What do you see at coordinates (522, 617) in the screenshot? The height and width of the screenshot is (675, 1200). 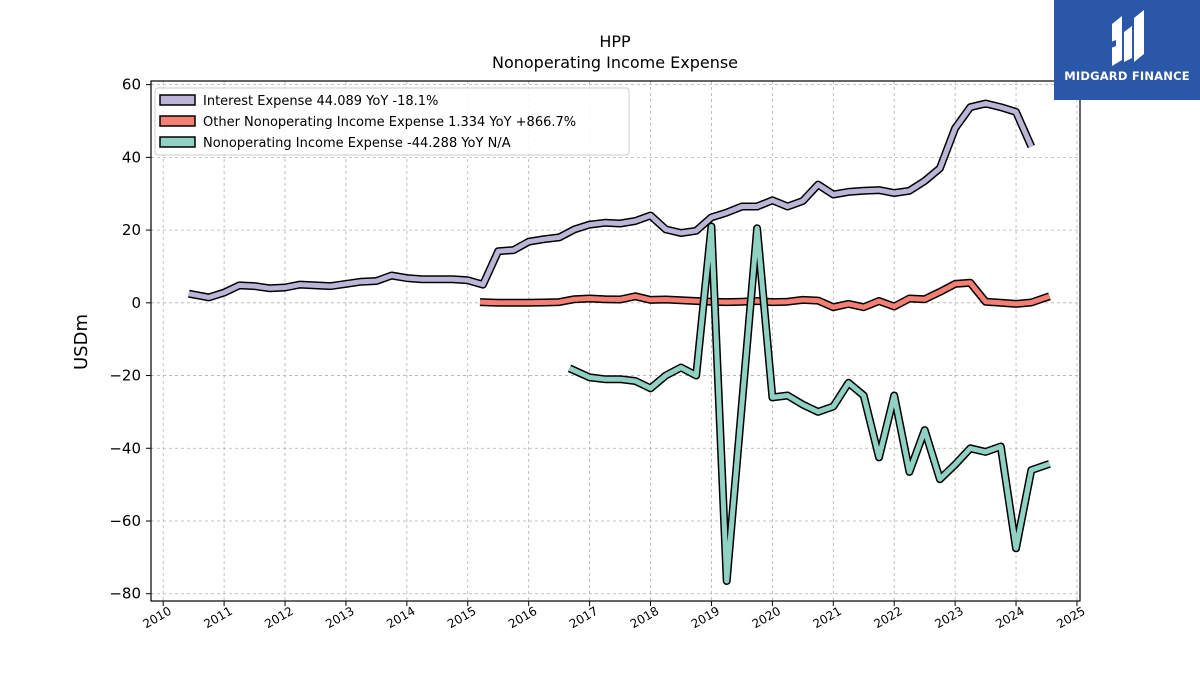 I see `x-tick-label: 2016` at bounding box center [522, 617].